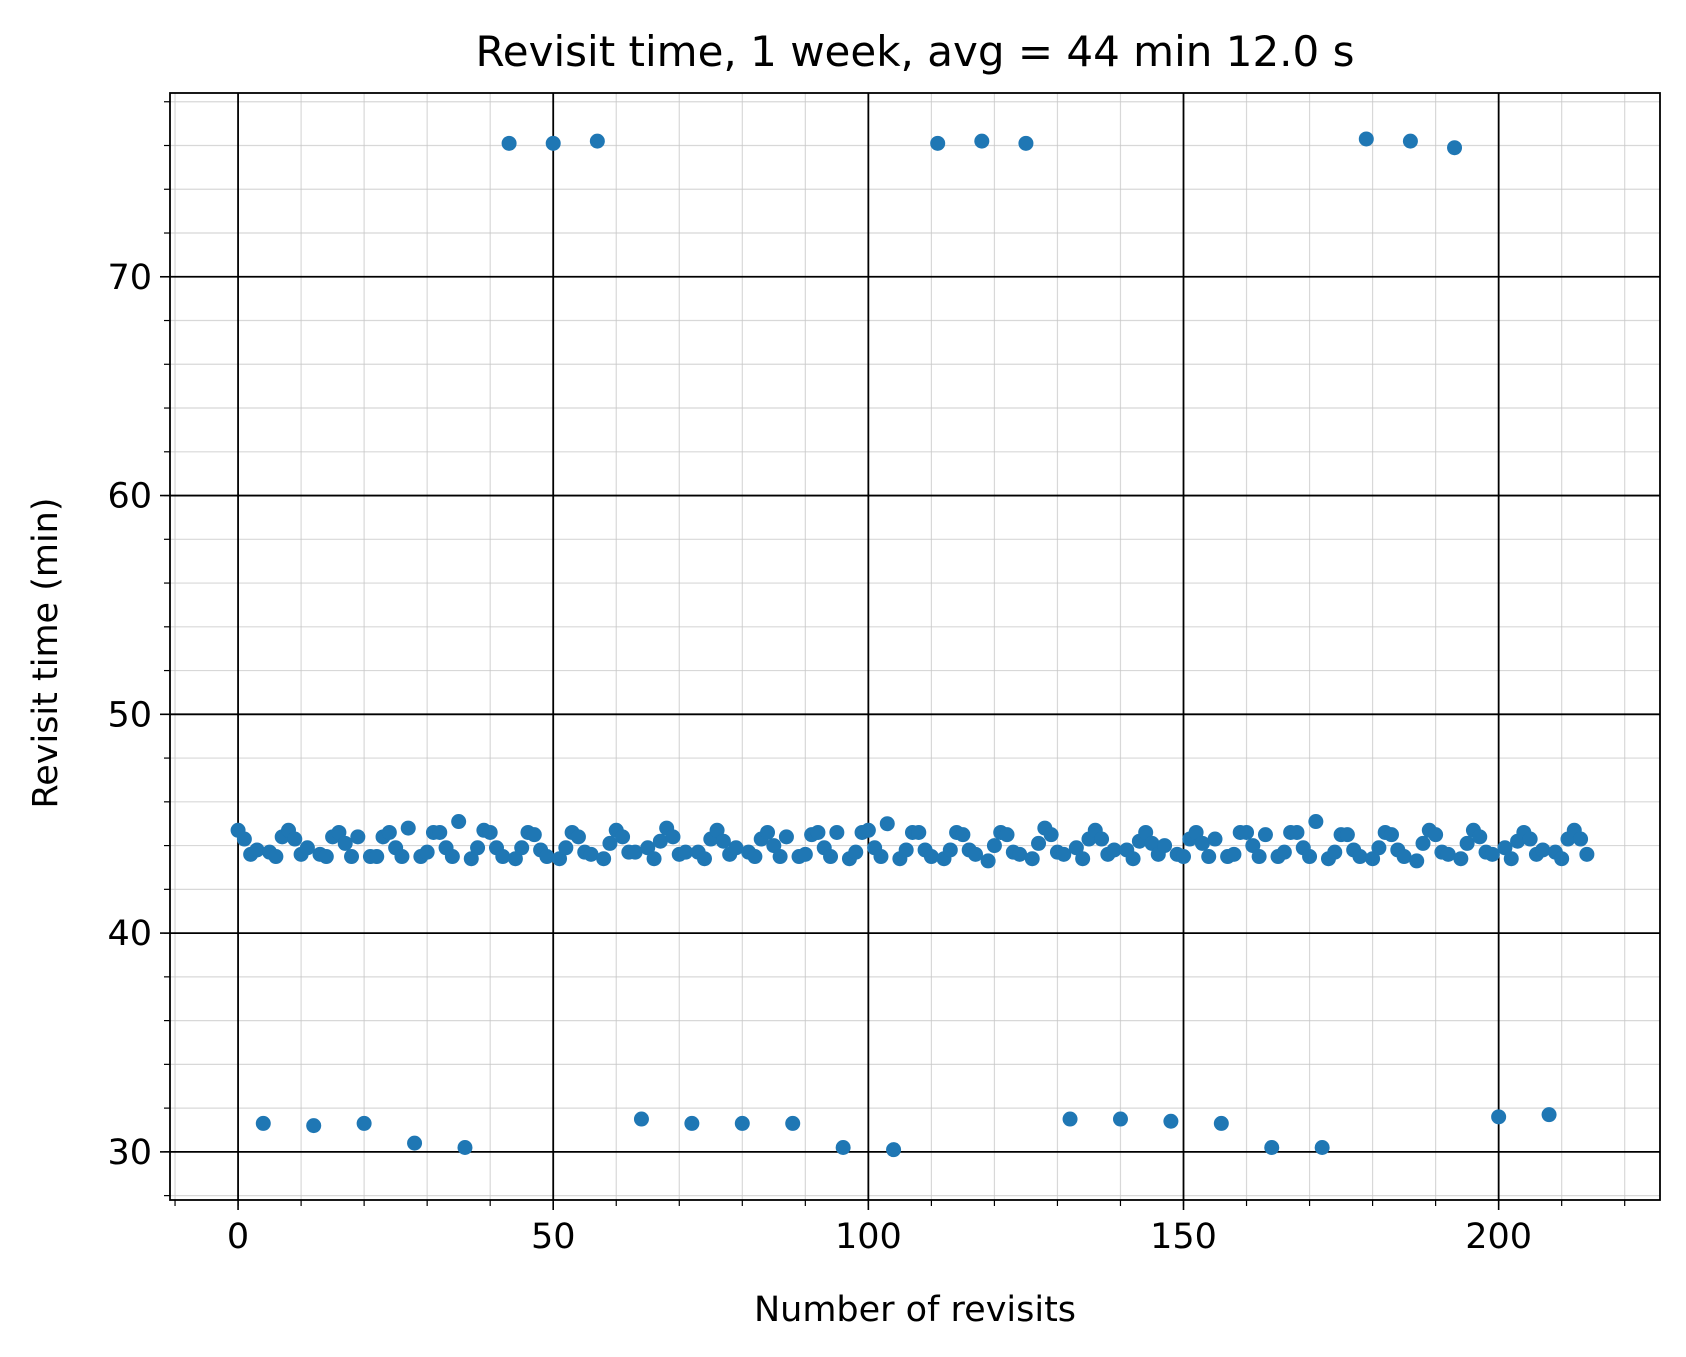  I want to click on y-tick-label: 40, so click(129, 934).